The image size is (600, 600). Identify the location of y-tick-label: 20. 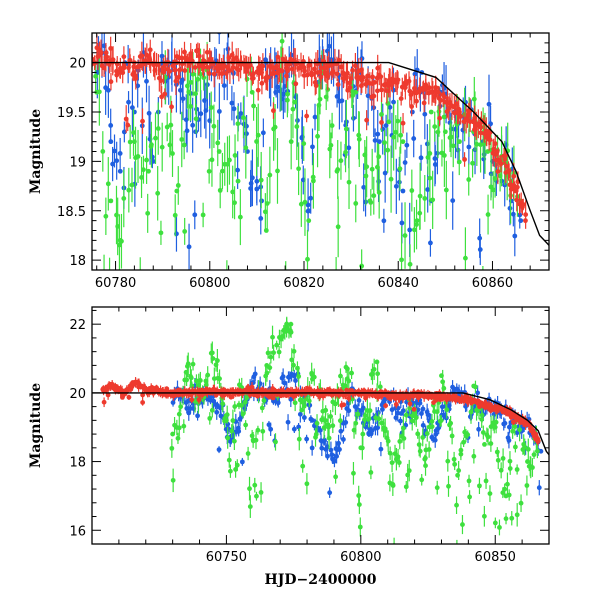
(77, 394).